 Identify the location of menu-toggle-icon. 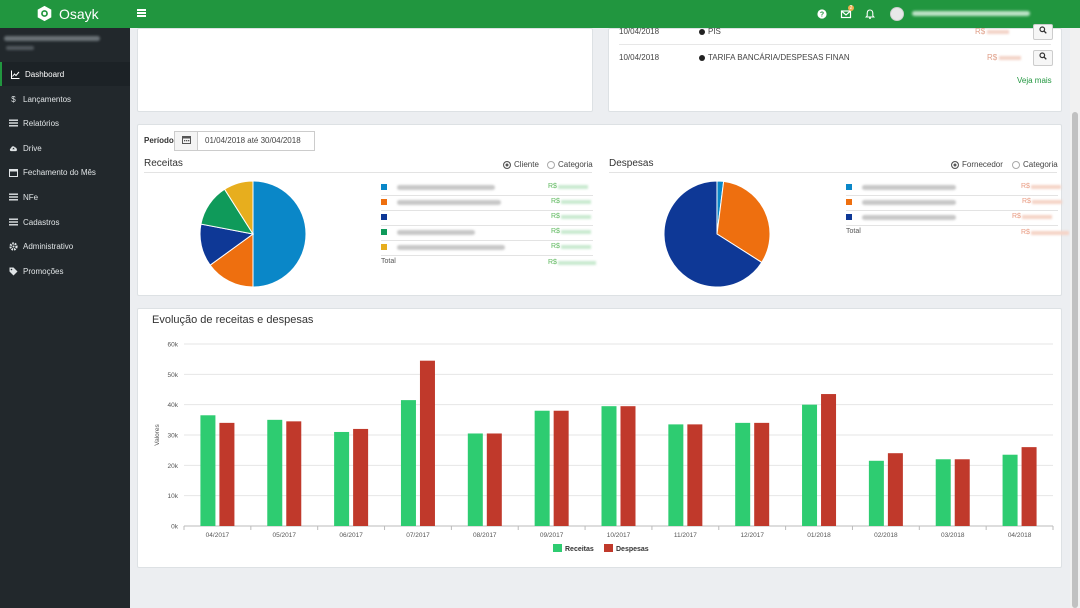
(141, 13).